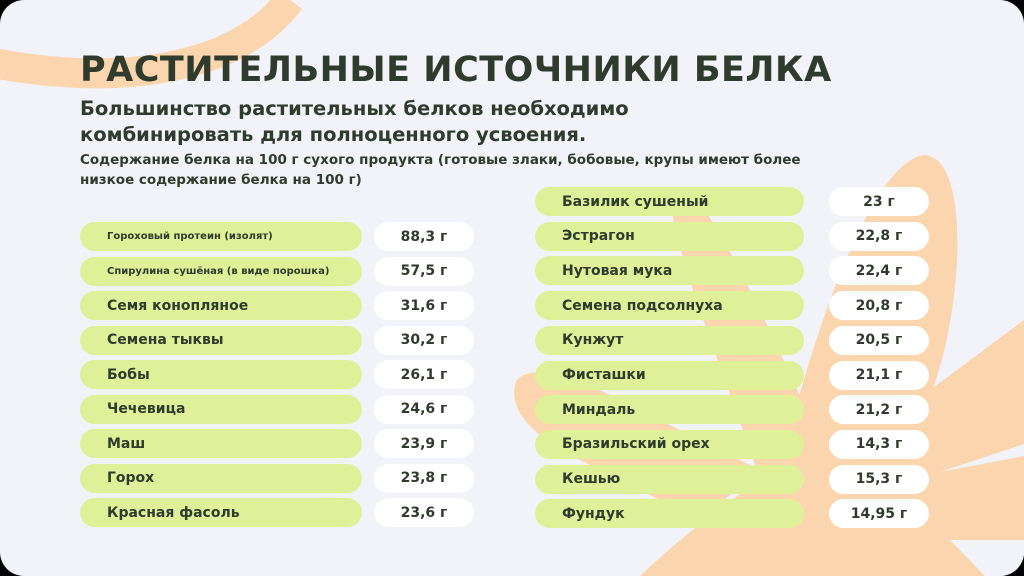 The width and height of the screenshot is (1024, 576). What do you see at coordinates (879, 410) in the screenshot?
I see `item-value: 21,2 г` at bounding box center [879, 410].